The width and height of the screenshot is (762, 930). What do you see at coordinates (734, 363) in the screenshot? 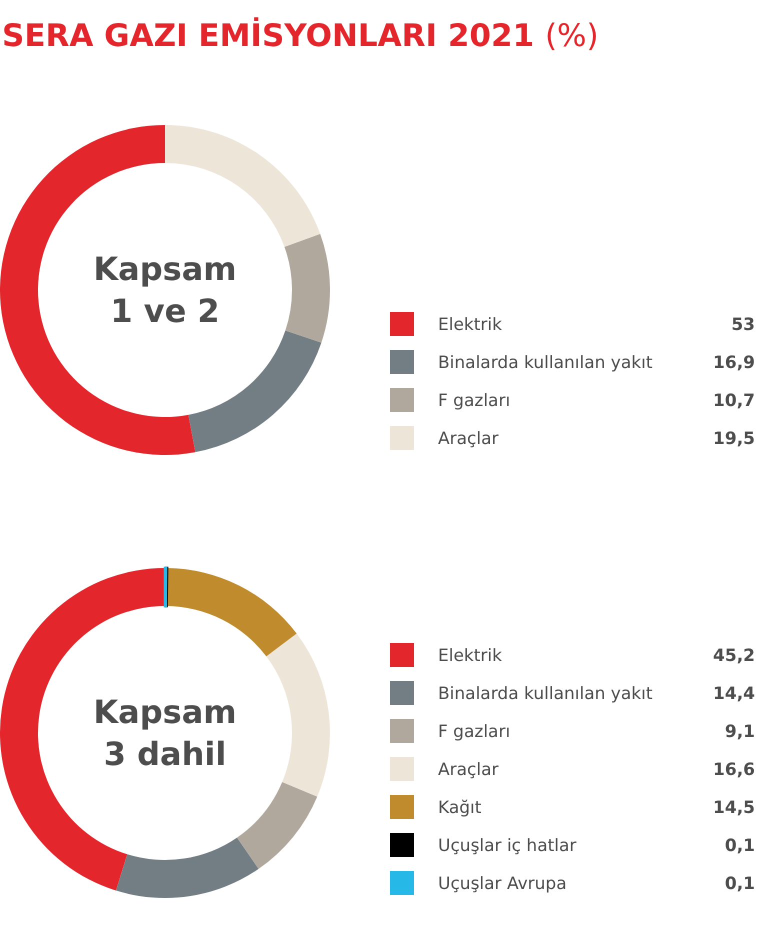
I see `data-label: 16,9` at bounding box center [734, 363].